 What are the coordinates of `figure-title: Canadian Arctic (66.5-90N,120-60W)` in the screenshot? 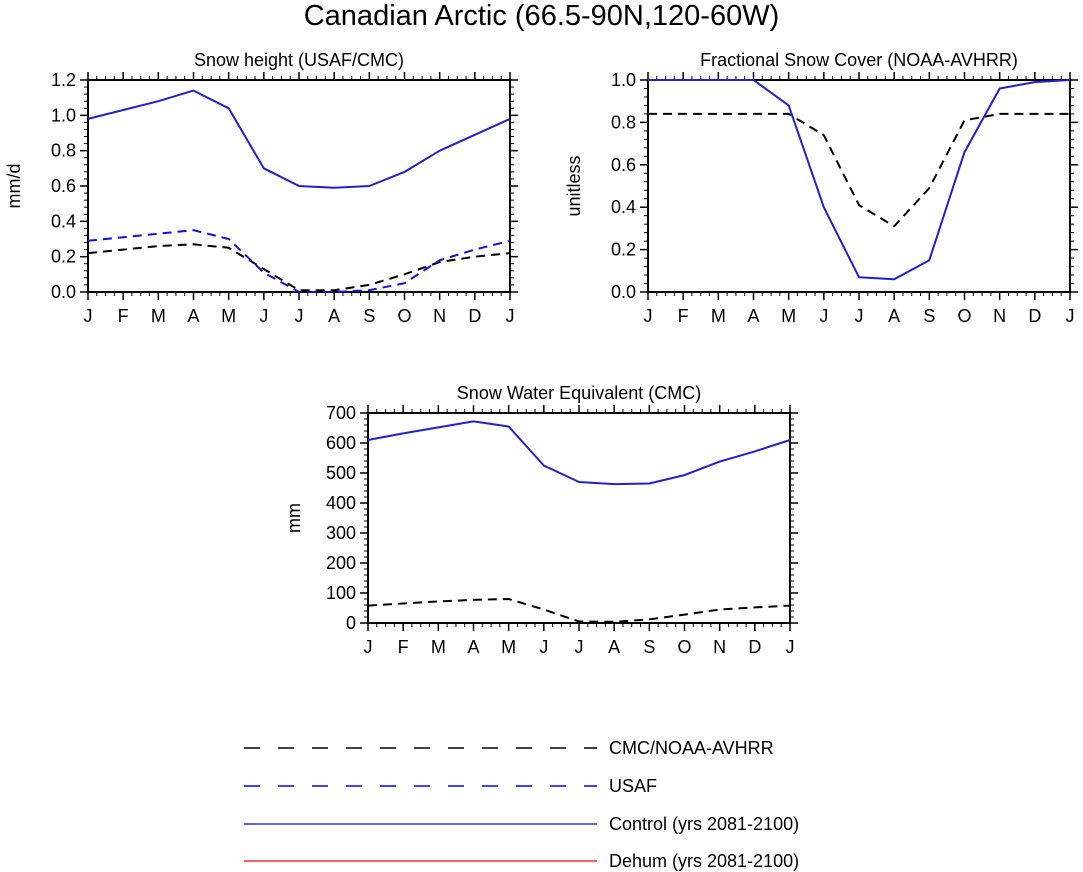 It's located at (541, 16).